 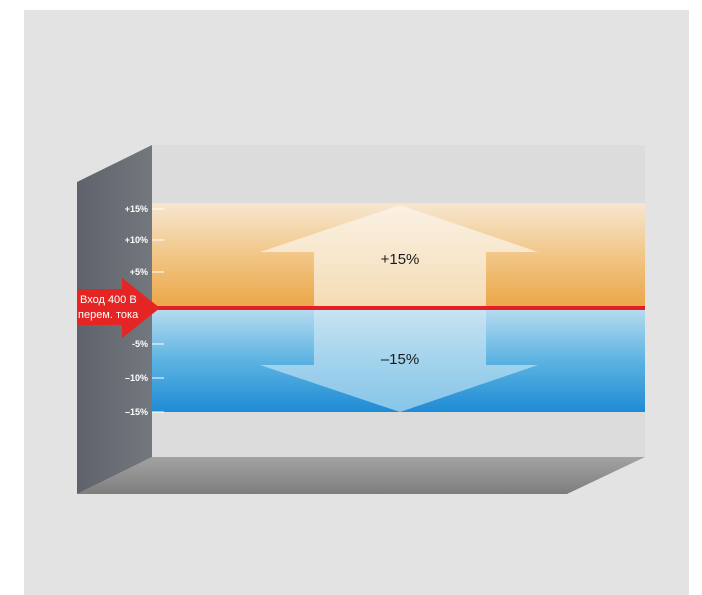 What do you see at coordinates (136, 240) in the screenshot?
I see `tick-label-plus-10: +10%` at bounding box center [136, 240].